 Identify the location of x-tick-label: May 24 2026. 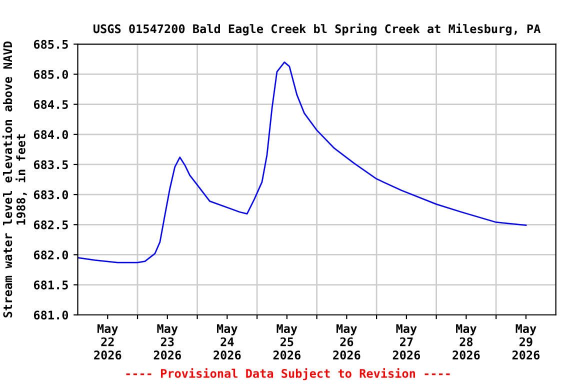
(227, 342).